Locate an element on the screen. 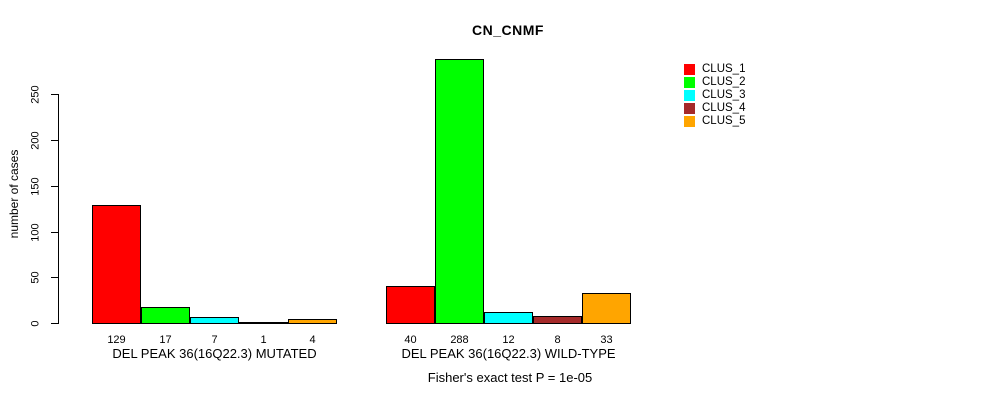 The image size is (990, 400). bar-clus_3-group2 is located at coordinates (508, 318).